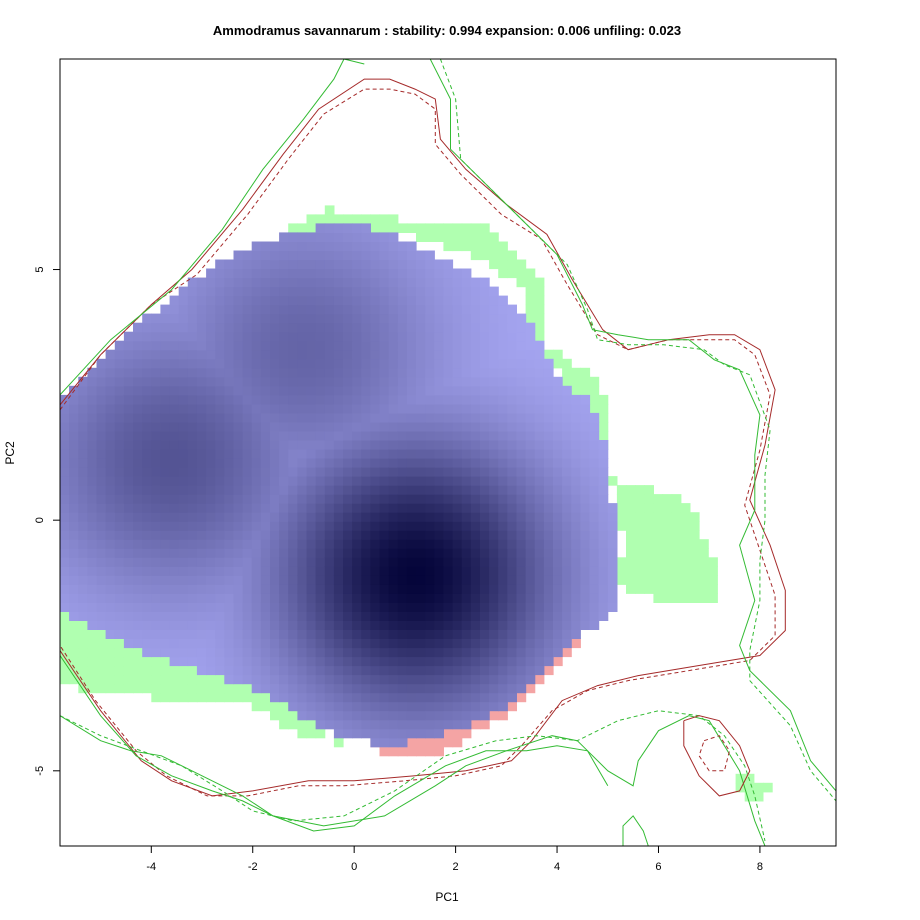  What do you see at coordinates (40, 771) in the screenshot?
I see `y-tick-label: -5` at bounding box center [40, 771].